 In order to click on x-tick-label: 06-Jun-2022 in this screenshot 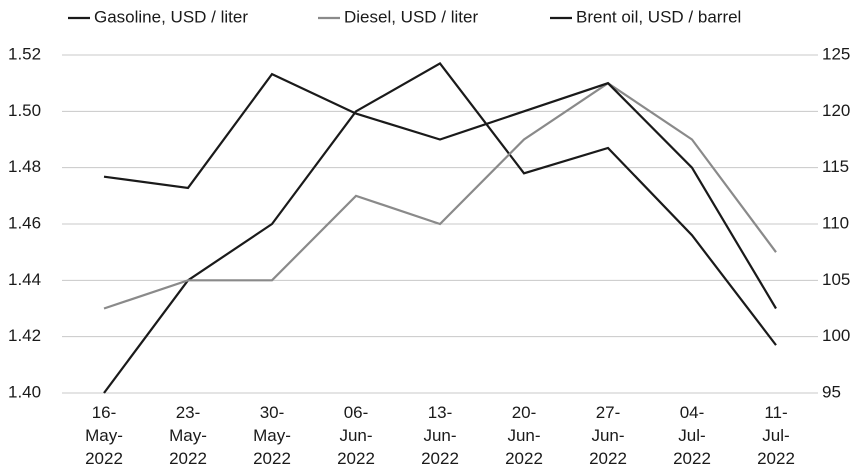, I will do `click(356, 435)`.